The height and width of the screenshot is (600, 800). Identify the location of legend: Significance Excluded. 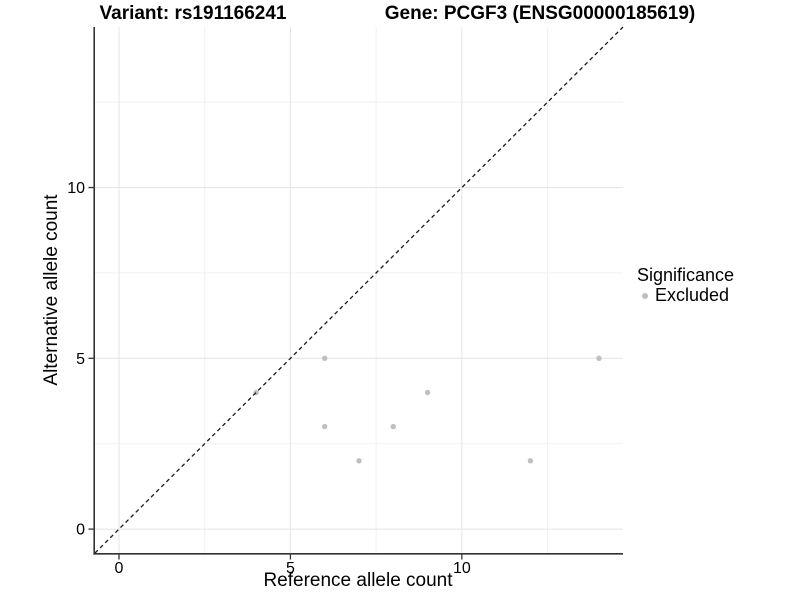
(685, 285).